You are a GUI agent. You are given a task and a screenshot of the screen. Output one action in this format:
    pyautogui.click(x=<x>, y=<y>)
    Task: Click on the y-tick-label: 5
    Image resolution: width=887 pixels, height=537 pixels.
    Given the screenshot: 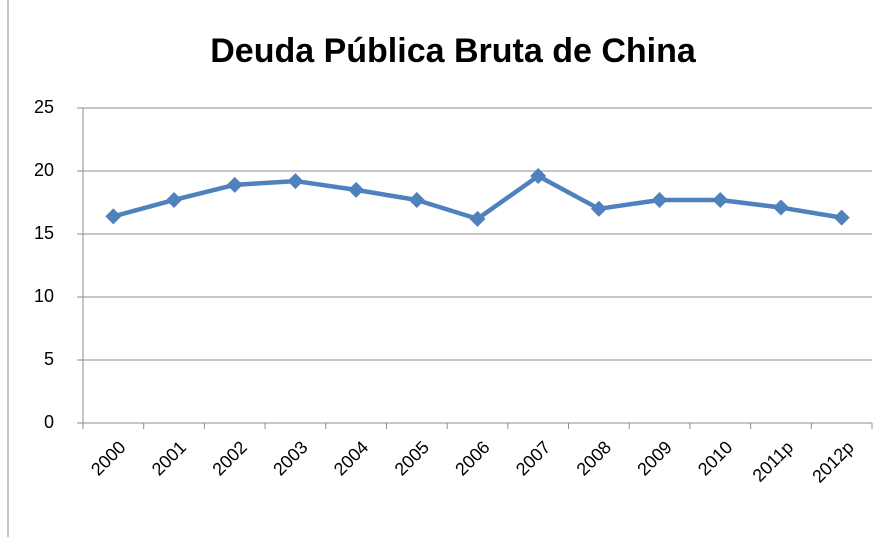 What is the action you would take?
    pyautogui.click(x=49, y=359)
    